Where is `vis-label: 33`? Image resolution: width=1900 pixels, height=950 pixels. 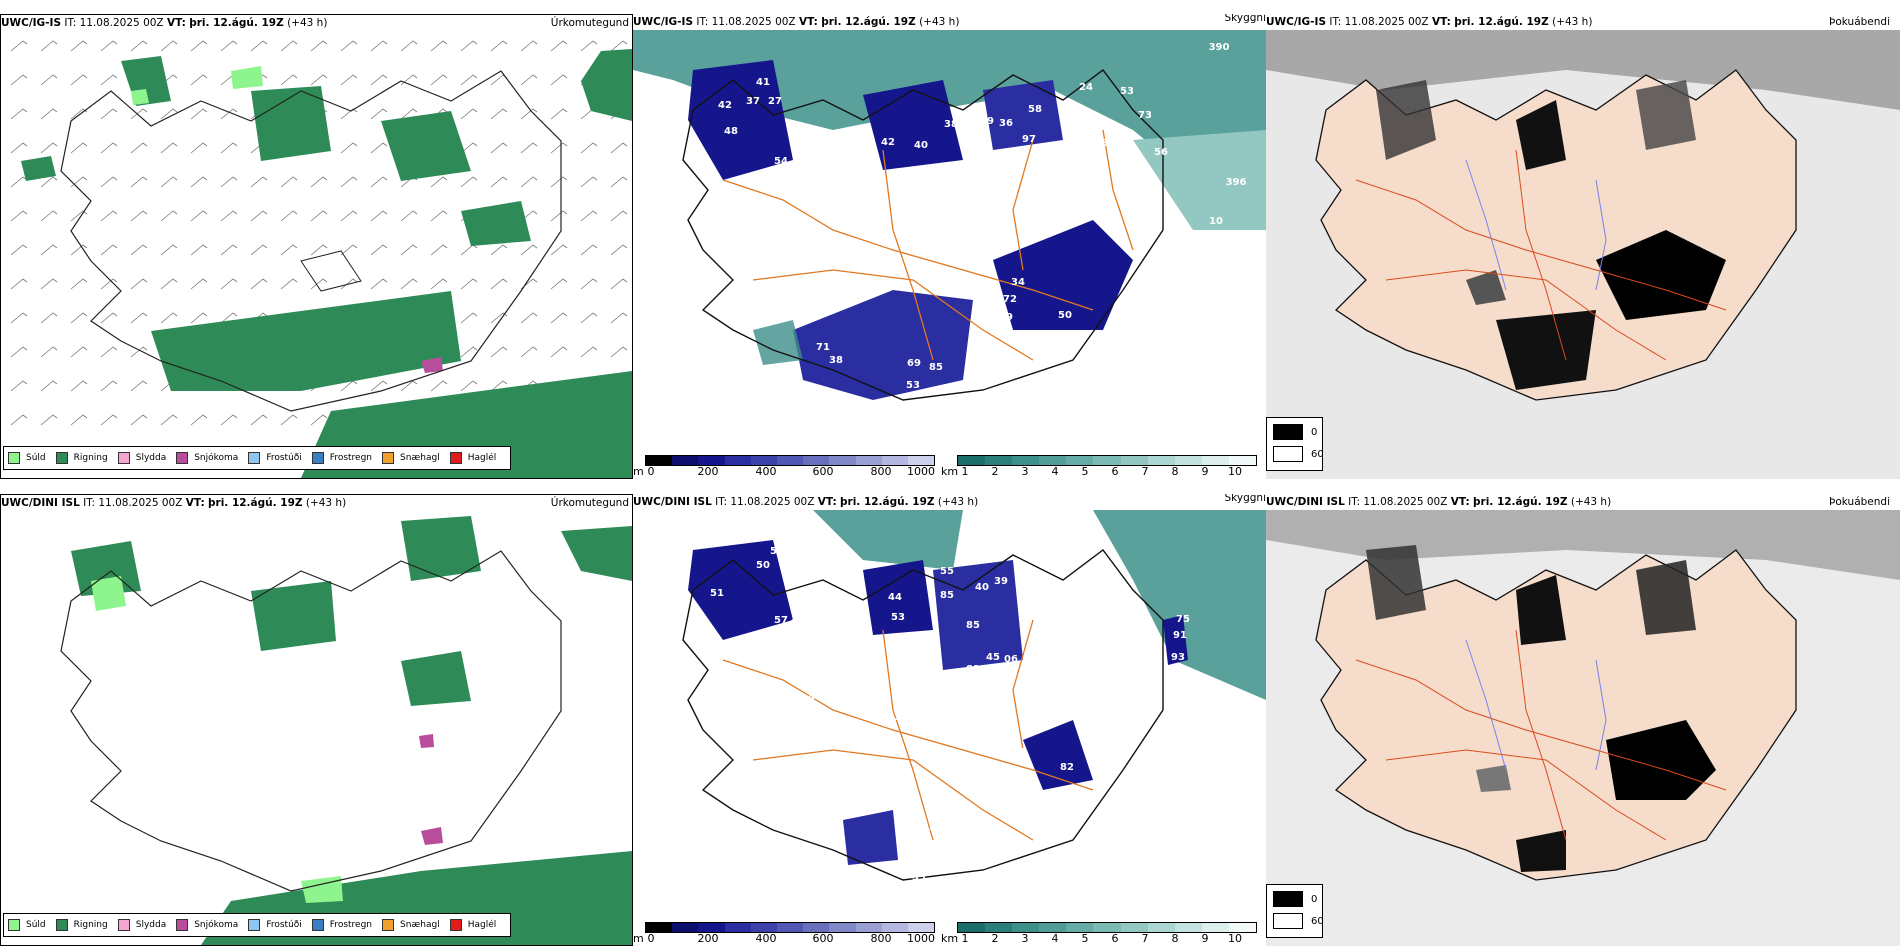 vis-label: 33 is located at coordinates (919, 877).